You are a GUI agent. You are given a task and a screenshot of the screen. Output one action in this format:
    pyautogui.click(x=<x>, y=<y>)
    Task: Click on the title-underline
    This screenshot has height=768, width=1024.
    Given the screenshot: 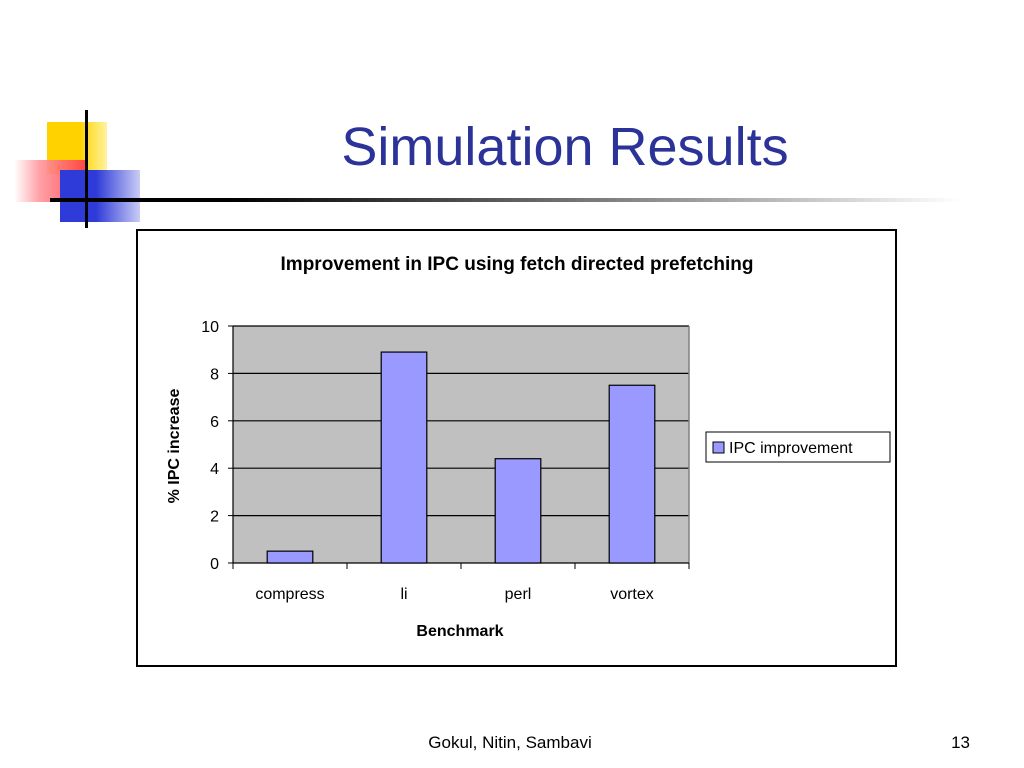 What is the action you would take?
    pyautogui.click(x=505, y=200)
    